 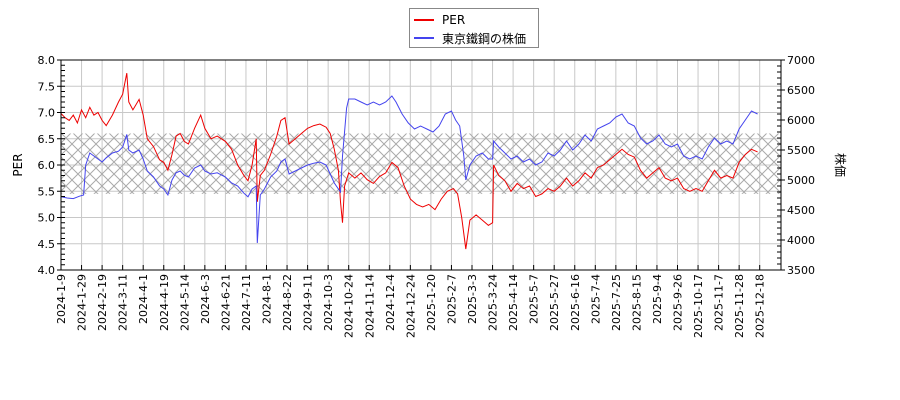 What do you see at coordinates (267, 299) in the screenshot?
I see `x-tick-label: 2024-8-1` at bounding box center [267, 299].